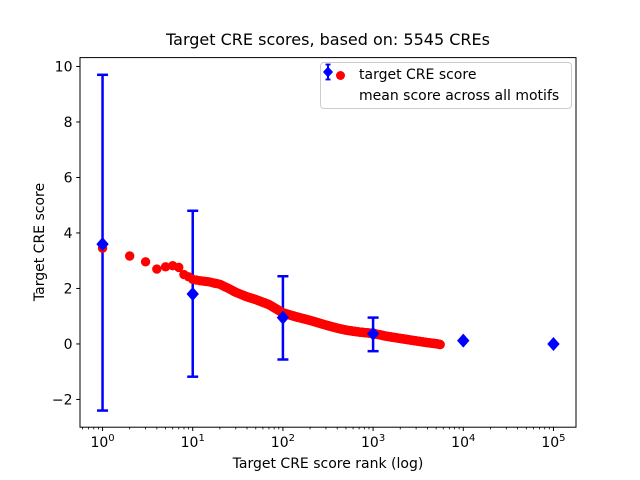  What do you see at coordinates (68, 123) in the screenshot?
I see `y-tick-label: 8` at bounding box center [68, 123].